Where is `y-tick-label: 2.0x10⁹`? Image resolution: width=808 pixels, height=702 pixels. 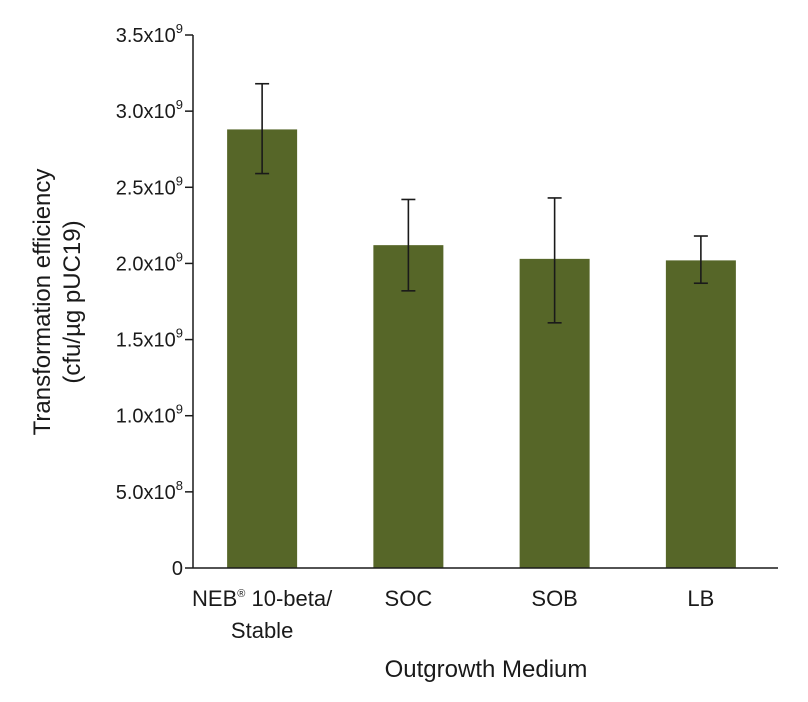
y-tick-label: 2.0x10⁹ is located at coordinates (149, 262).